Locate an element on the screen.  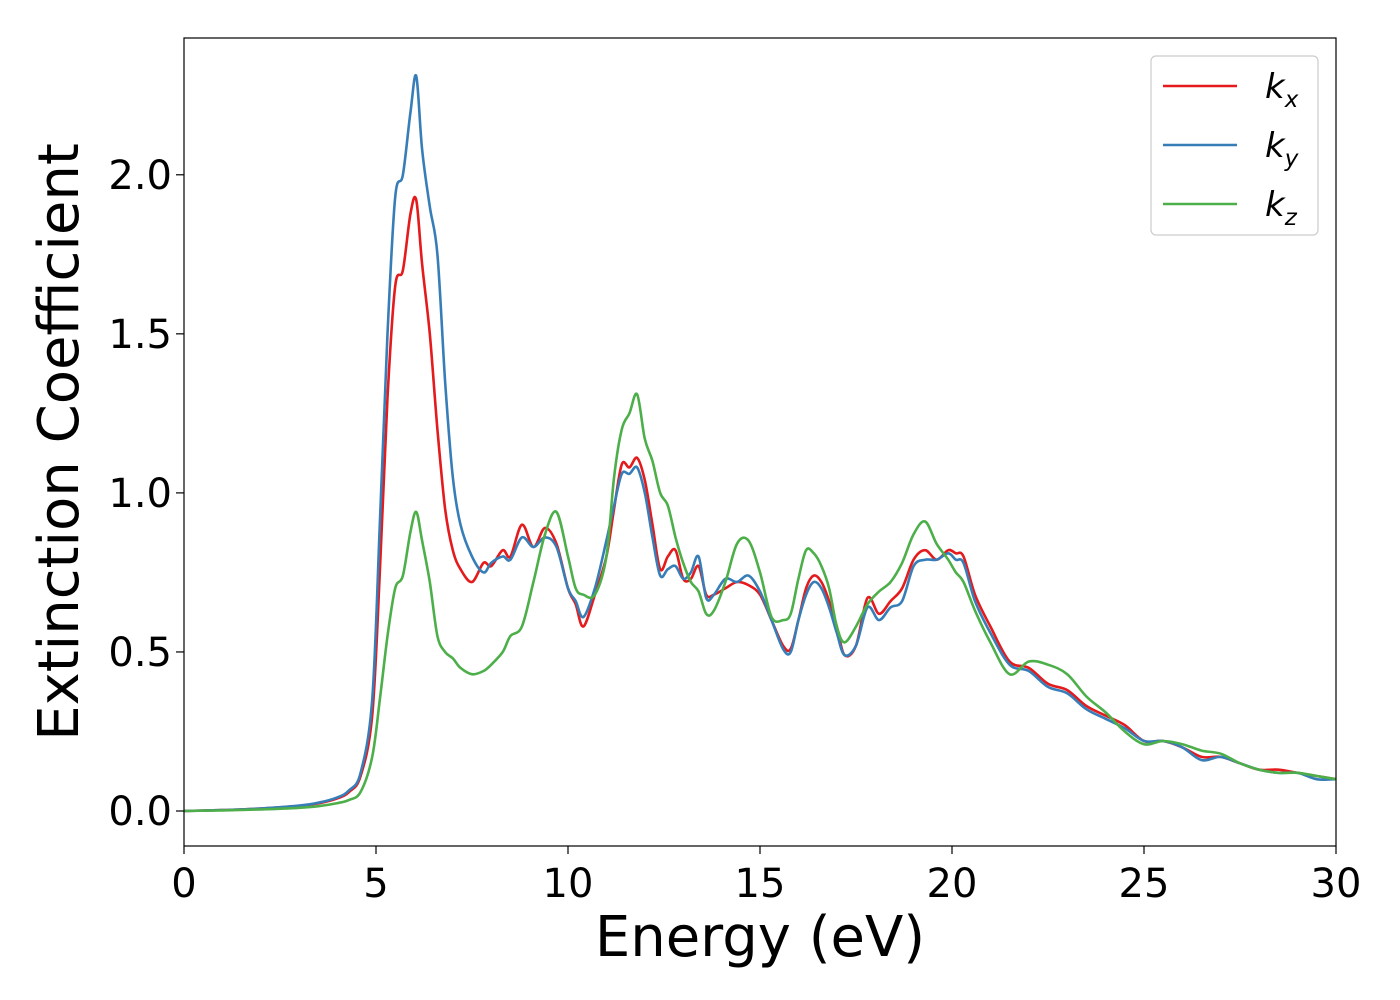
y-axis: 0.0 0.5 1.0 1.5 2.0 is located at coordinates (146, 494).